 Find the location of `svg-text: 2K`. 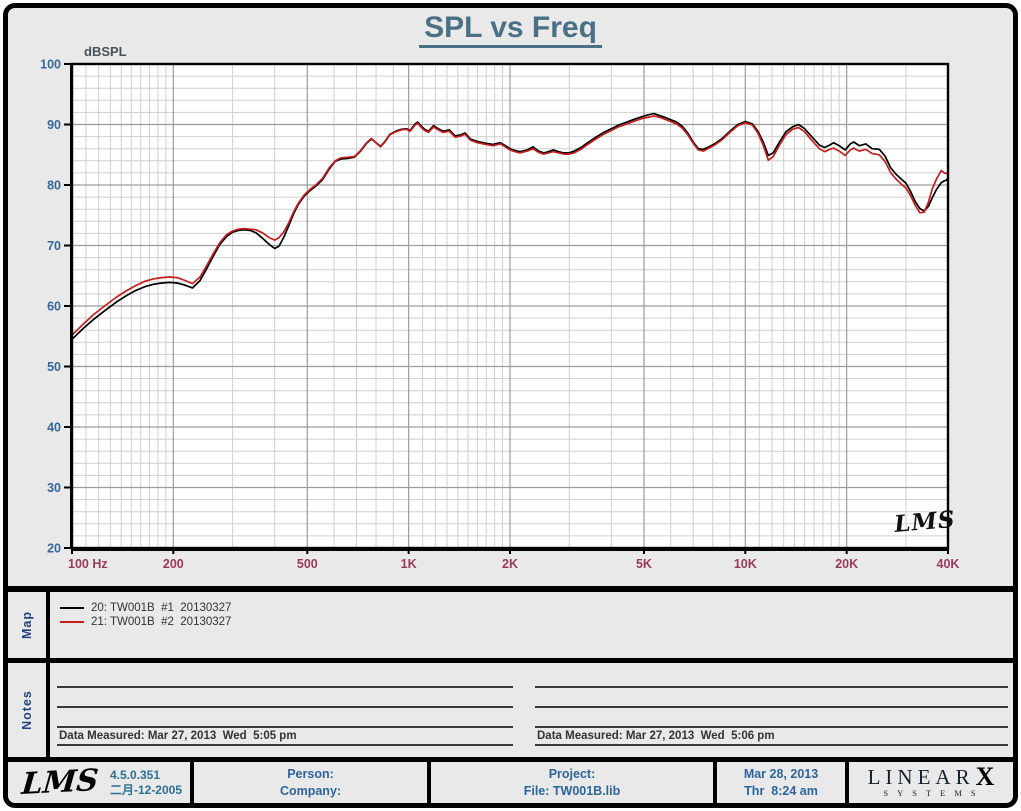

svg-text: 2K is located at coordinates (510, 564).